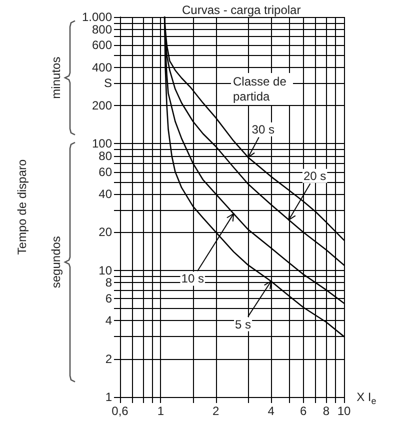  What do you see at coordinates (102, 105) in the screenshot?
I see `y-tick-label: 200` at bounding box center [102, 105].